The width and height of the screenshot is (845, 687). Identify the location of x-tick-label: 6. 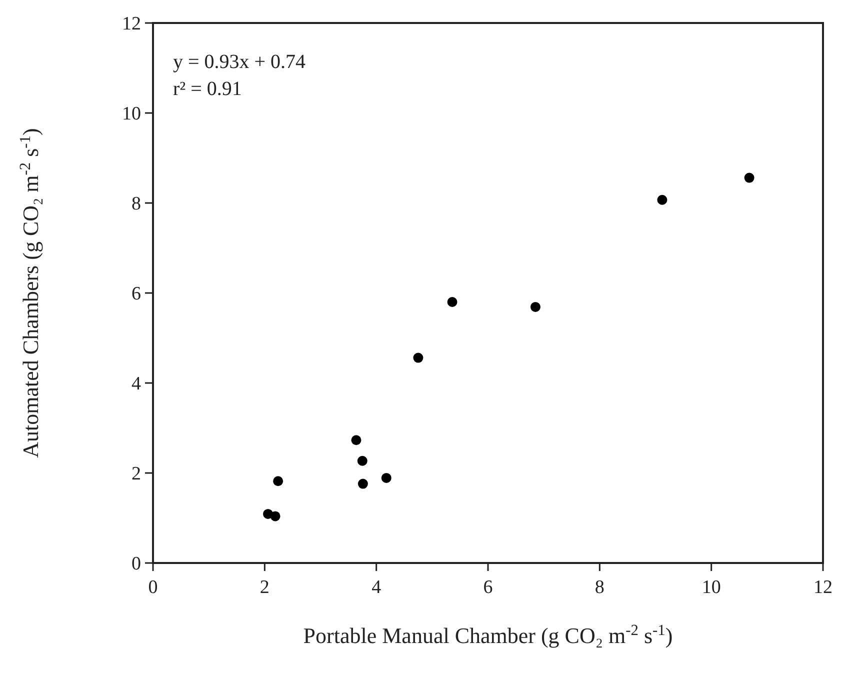
(488, 587).